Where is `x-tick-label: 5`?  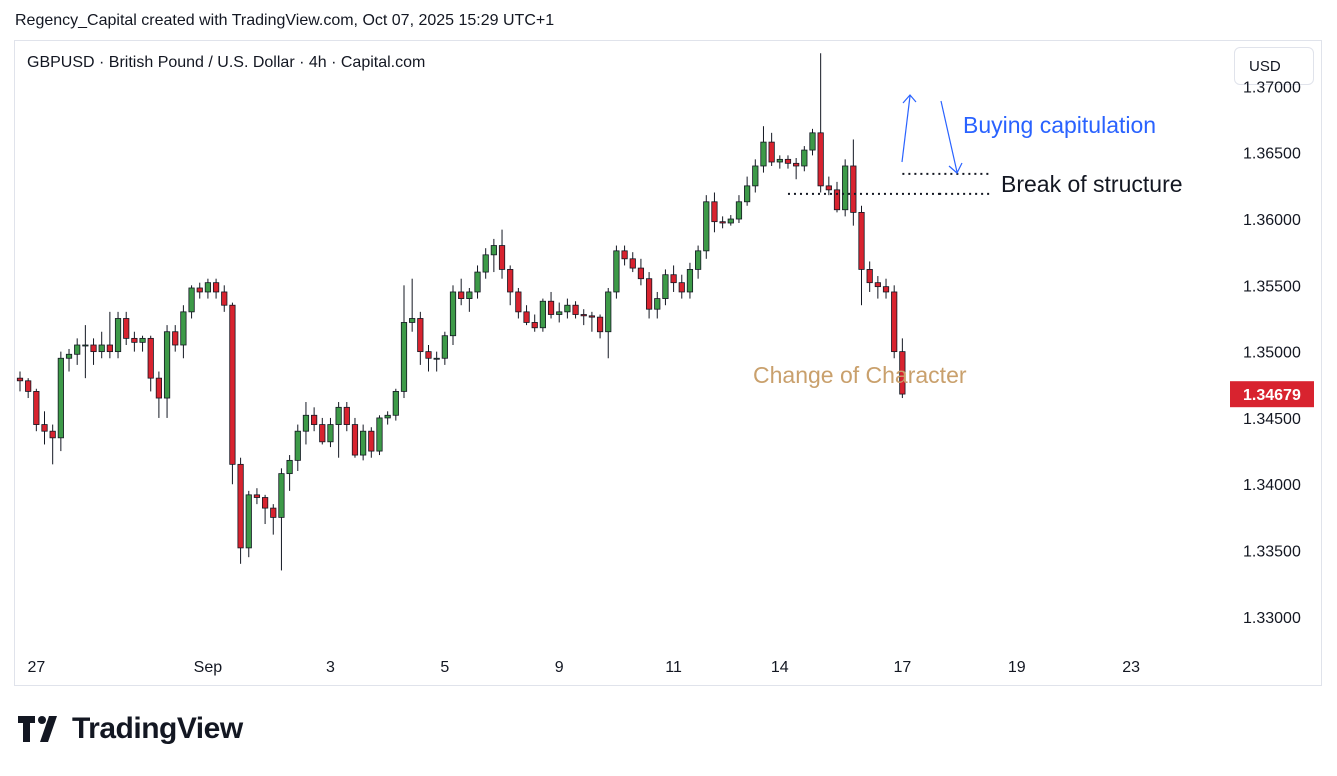 x-tick-label: 5 is located at coordinates (444, 667).